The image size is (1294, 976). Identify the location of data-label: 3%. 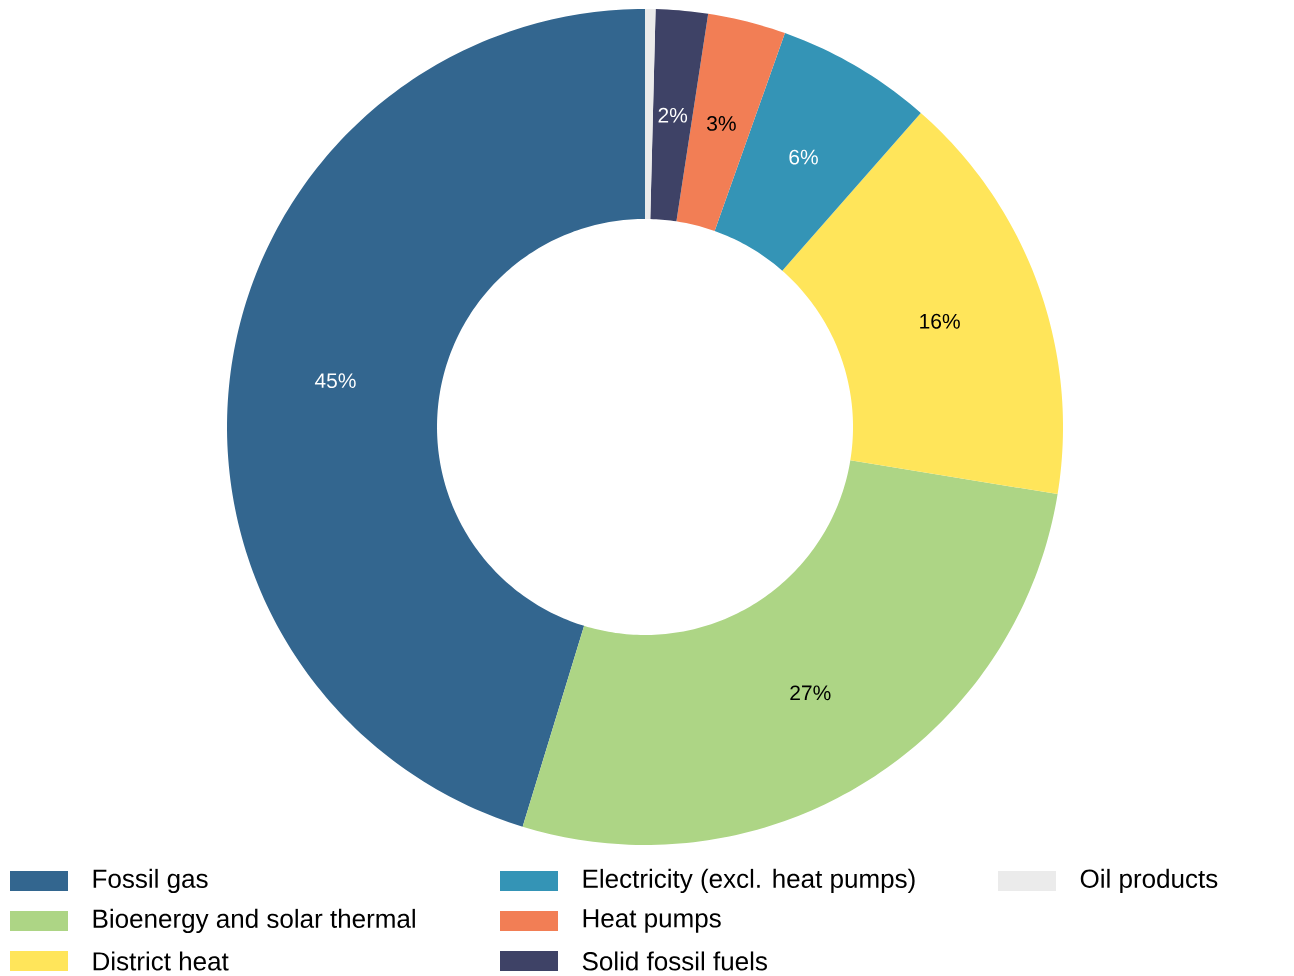
(721, 123).